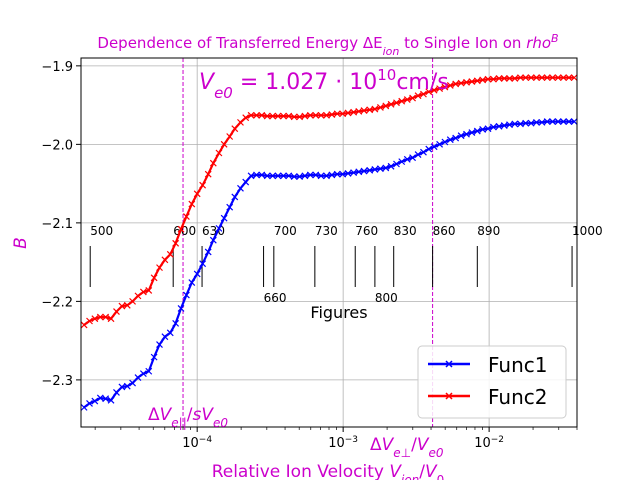 Image resolution: width=640 pixels, height=480 pixels. What do you see at coordinates (449, 396) in the screenshot?
I see `legend-marker-func2` at bounding box center [449, 396].